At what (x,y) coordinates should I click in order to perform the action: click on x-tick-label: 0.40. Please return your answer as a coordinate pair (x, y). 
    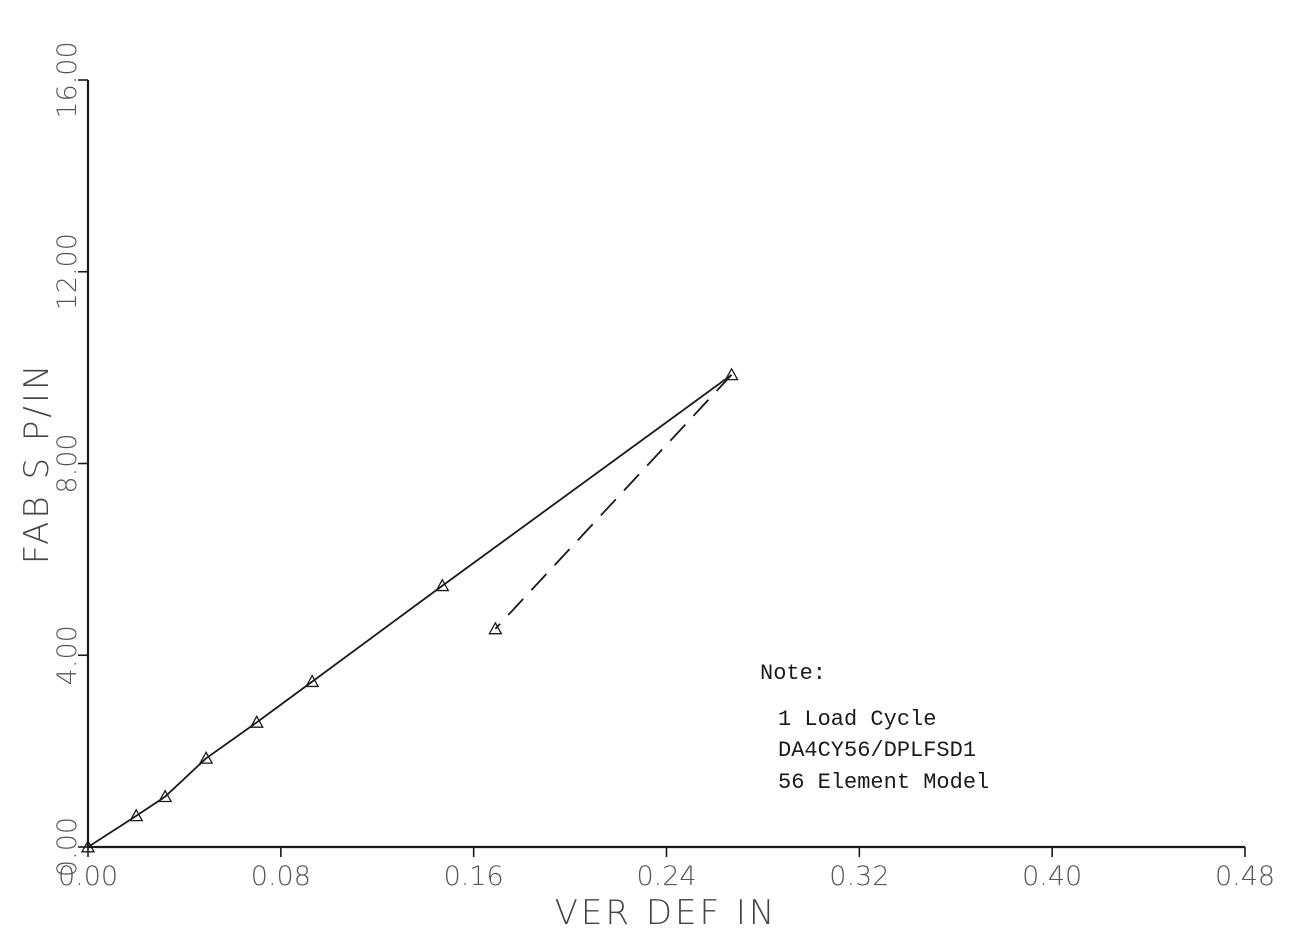
    Looking at the image, I should click on (1052, 876).